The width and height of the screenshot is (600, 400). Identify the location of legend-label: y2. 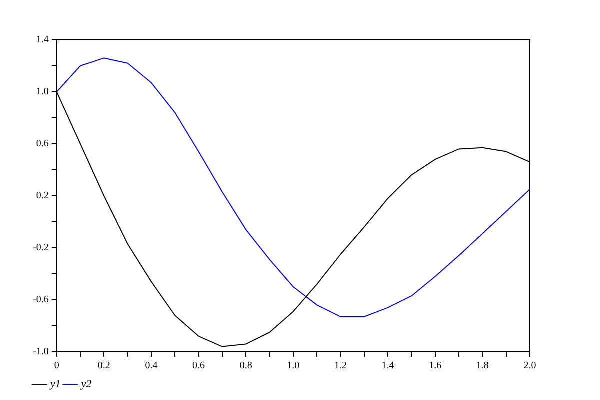
(86, 384).